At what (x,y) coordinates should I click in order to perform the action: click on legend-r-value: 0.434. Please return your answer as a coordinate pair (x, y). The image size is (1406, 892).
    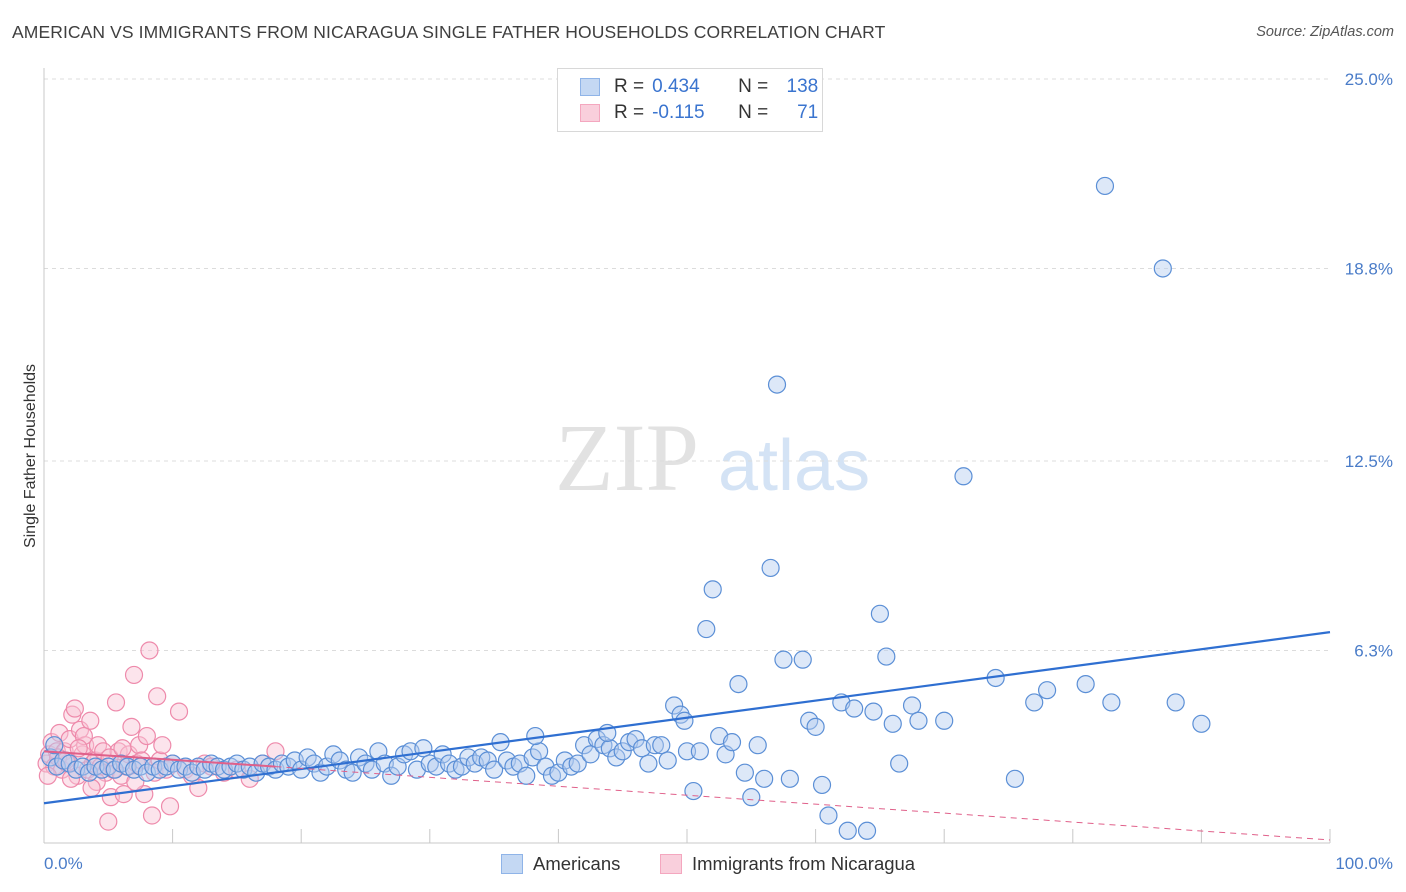
    Looking at the image, I should click on (676, 86).